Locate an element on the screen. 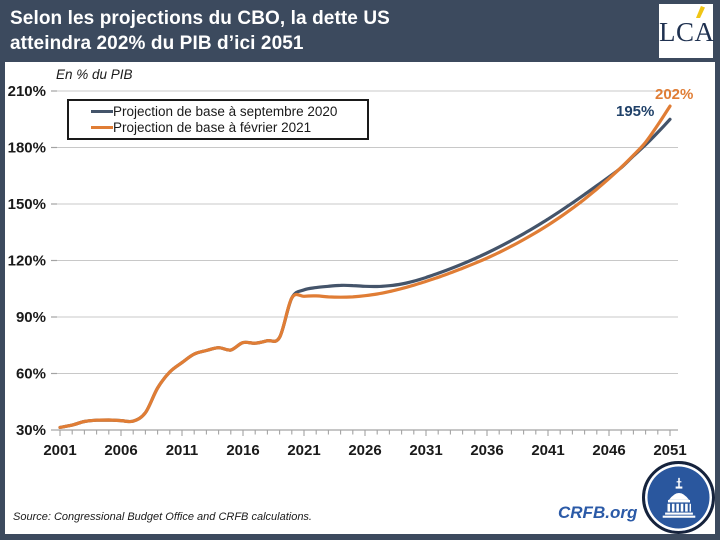 This screenshot has width=720, height=540. lca-logo-text: LCA is located at coordinates (687, 32).